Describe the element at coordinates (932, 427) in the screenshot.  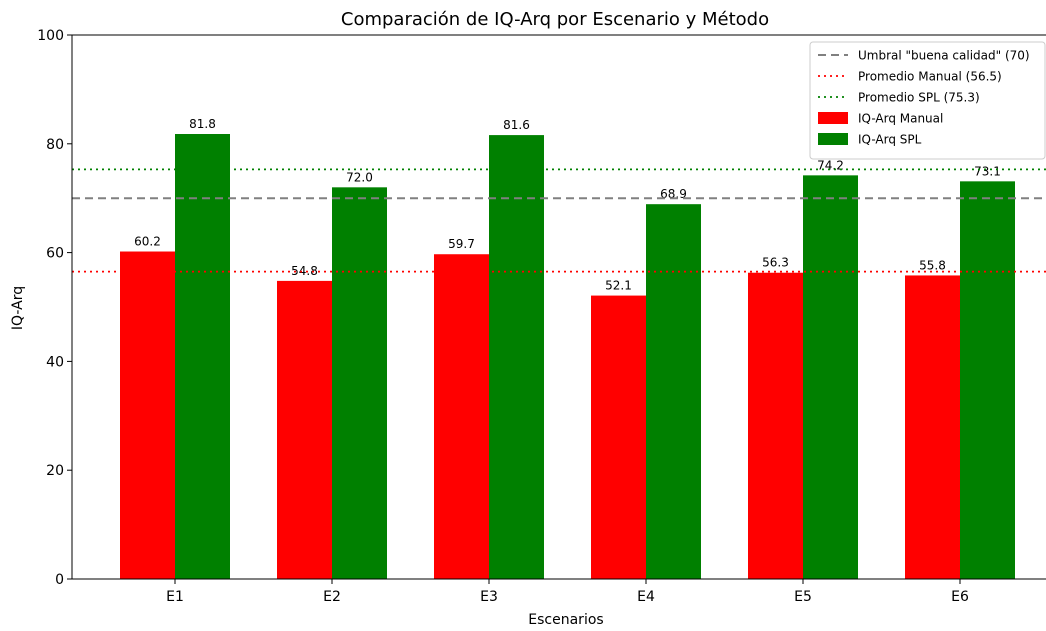
I see `bar-manual-e6` at that location.